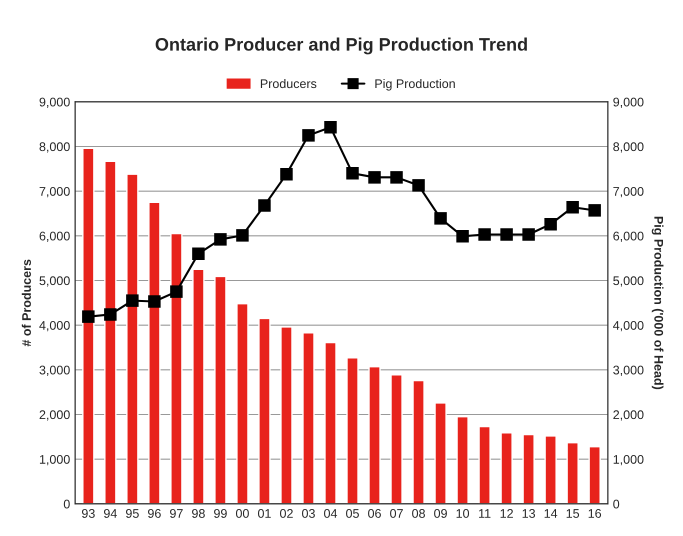 The width and height of the screenshot is (683, 536). I want to click on x-tick-label: 01, so click(264, 513).